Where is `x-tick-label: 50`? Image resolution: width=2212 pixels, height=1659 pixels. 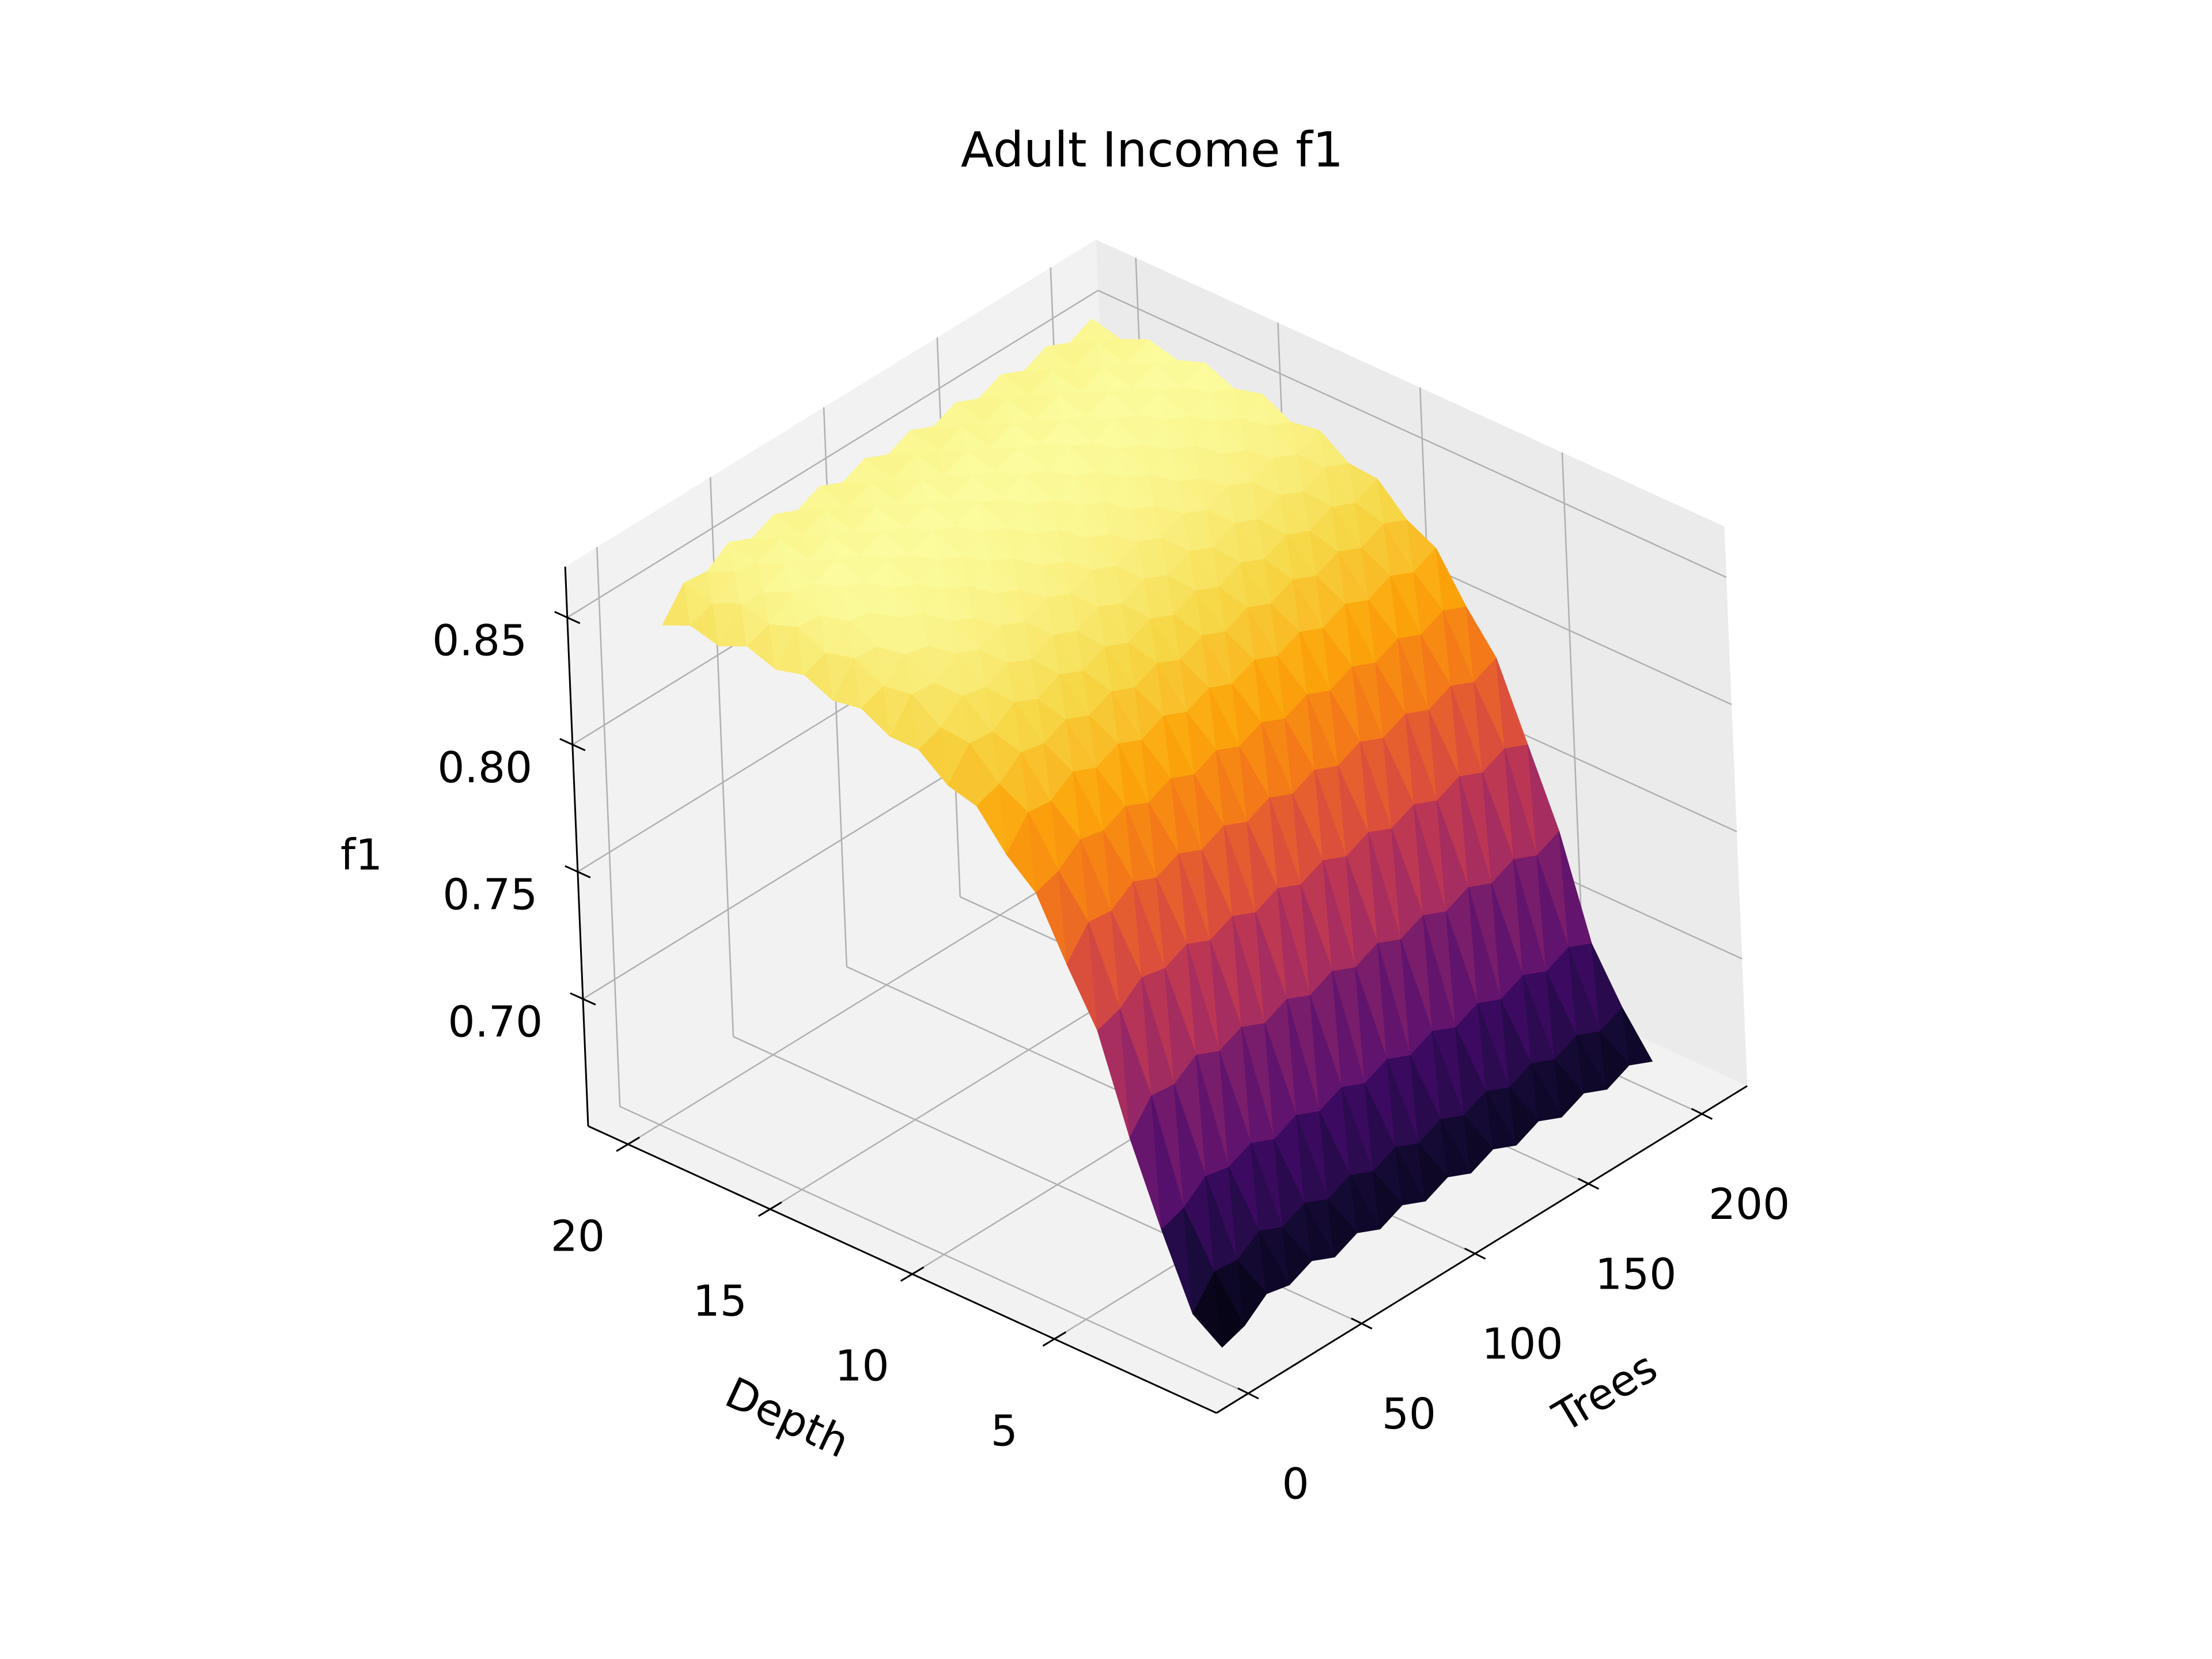
x-tick-label: 50 is located at coordinates (1409, 1414).